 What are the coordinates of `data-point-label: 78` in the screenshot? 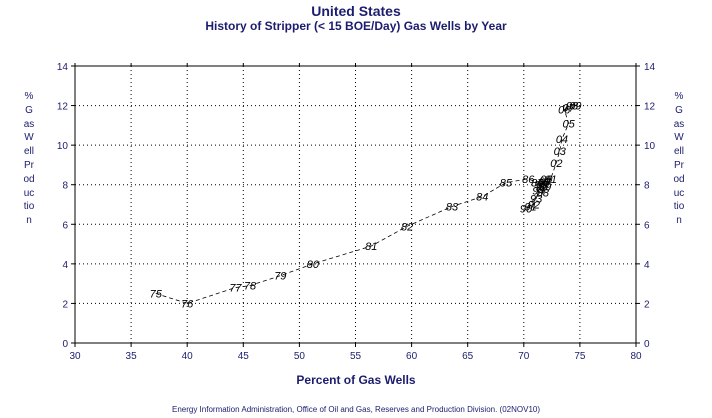 It's located at (250, 287).